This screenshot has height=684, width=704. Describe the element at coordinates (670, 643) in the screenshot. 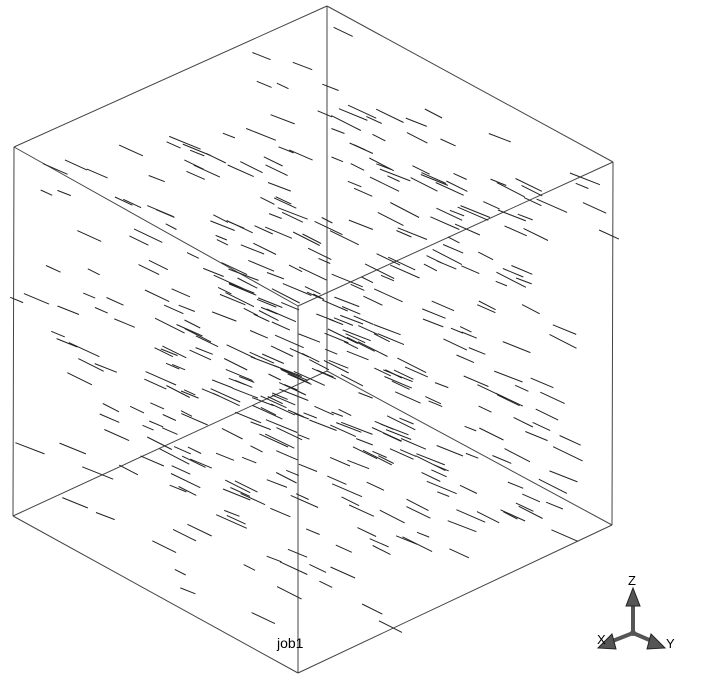

I see `y-axis-label: Y` at that location.